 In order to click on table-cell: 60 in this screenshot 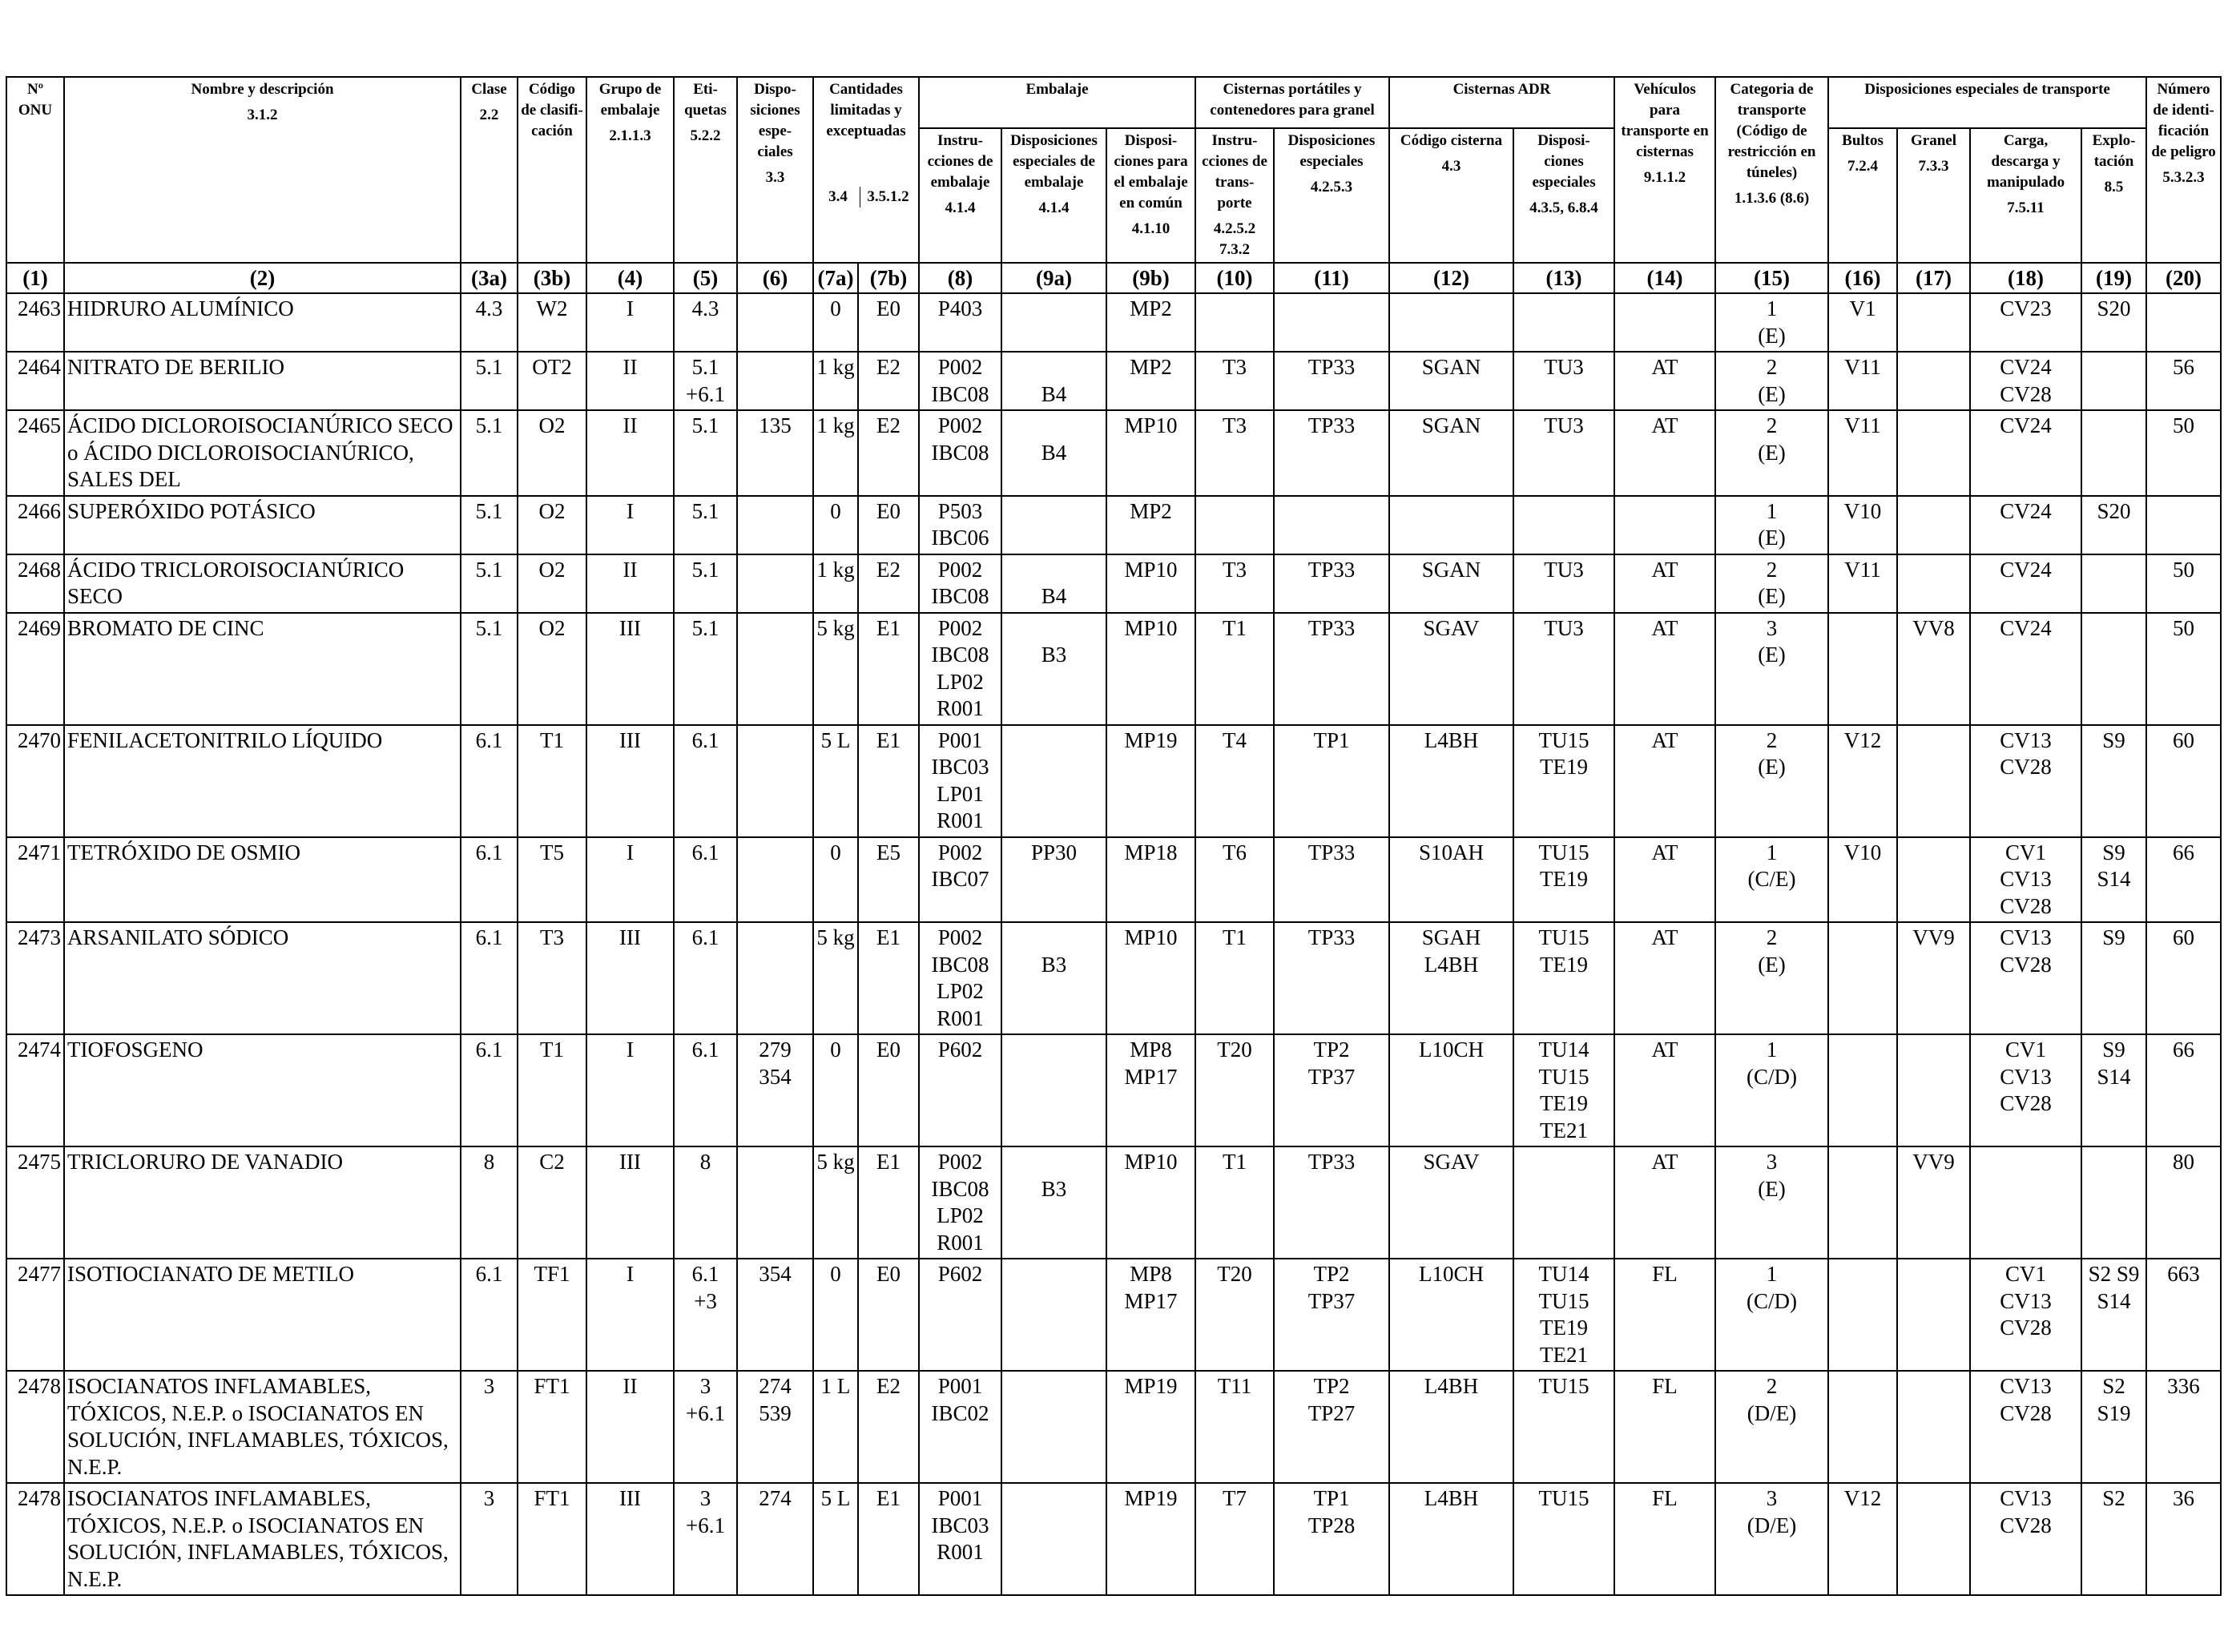, I will do `click(2183, 978)`.